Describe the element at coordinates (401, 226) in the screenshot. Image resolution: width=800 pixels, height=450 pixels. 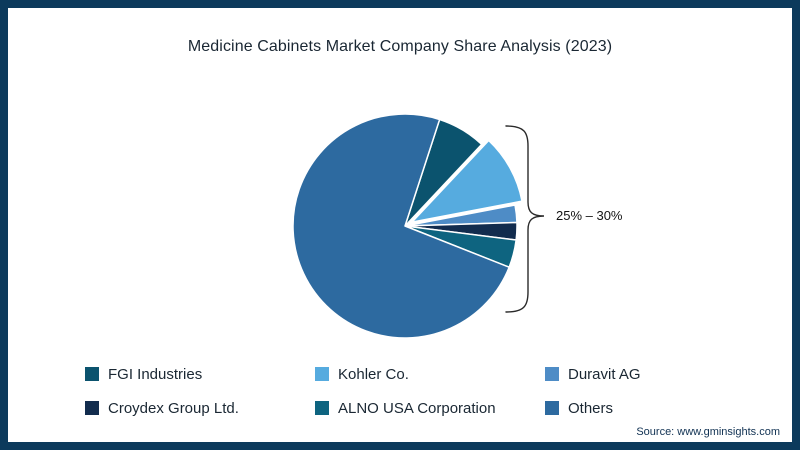
I see `pie-slice-others` at that location.